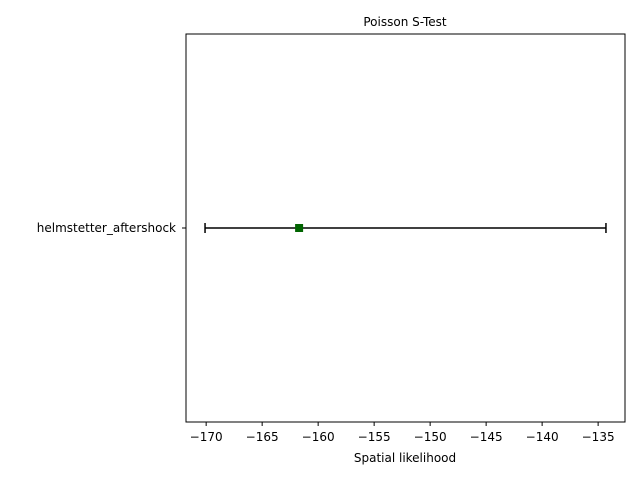  What do you see at coordinates (542, 437) in the screenshot?
I see `x-tick-label: −140` at bounding box center [542, 437].